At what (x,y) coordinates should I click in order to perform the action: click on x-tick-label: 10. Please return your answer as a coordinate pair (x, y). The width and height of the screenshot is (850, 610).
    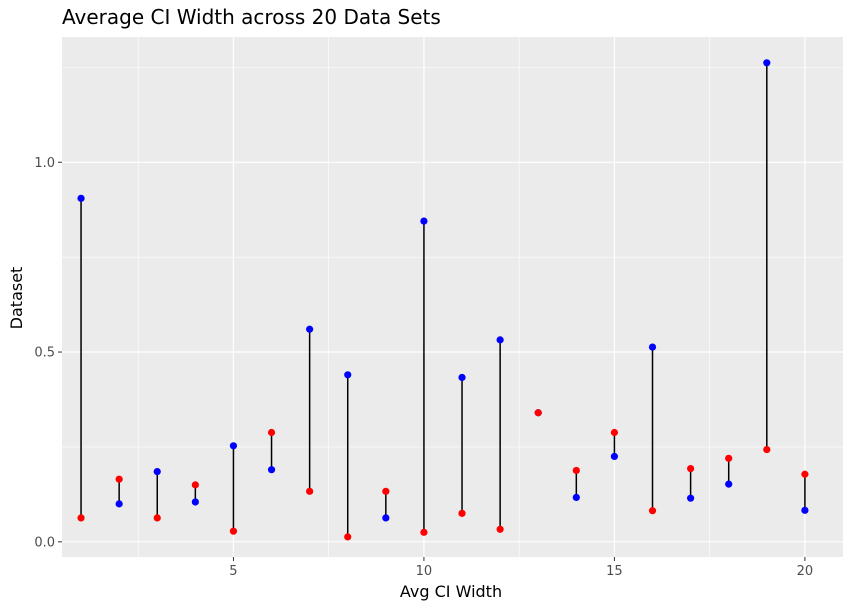
    Looking at the image, I should click on (424, 571).